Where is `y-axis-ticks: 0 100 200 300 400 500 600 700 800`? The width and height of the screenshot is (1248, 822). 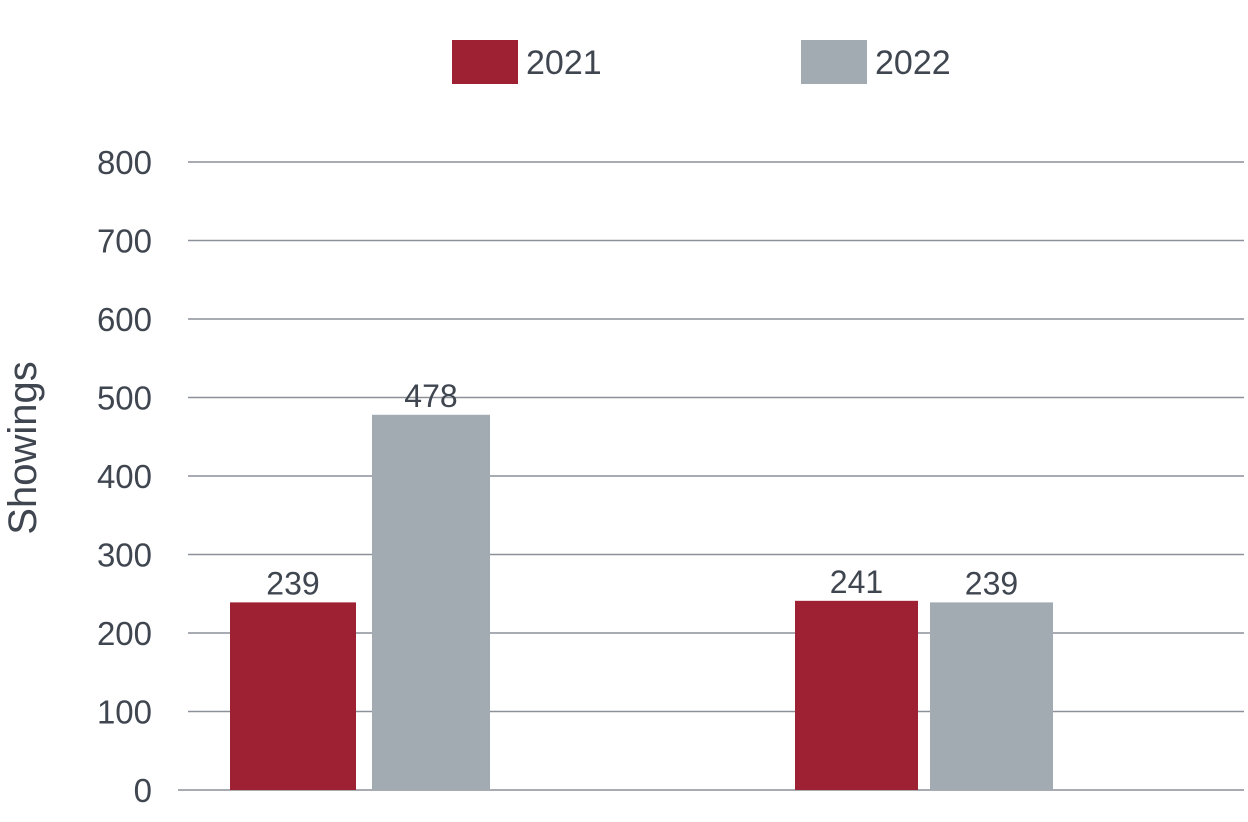
y-axis-ticks: 0 100 200 300 400 500 600 700 800 is located at coordinates (124, 476).